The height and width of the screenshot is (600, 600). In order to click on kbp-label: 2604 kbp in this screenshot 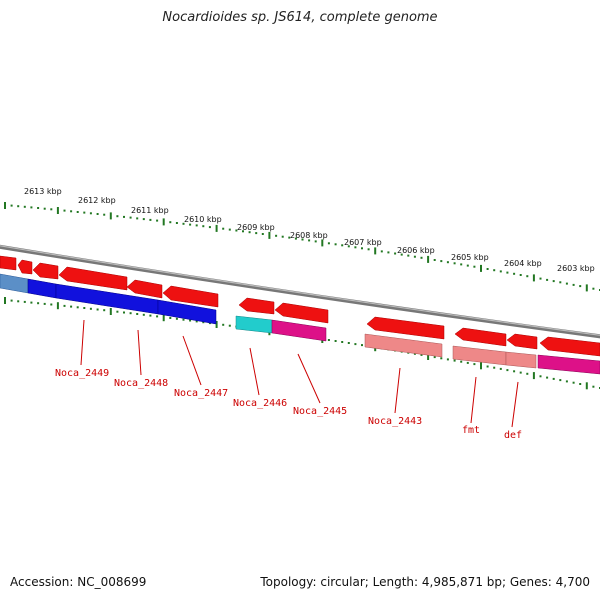, I will do `click(523, 263)`.